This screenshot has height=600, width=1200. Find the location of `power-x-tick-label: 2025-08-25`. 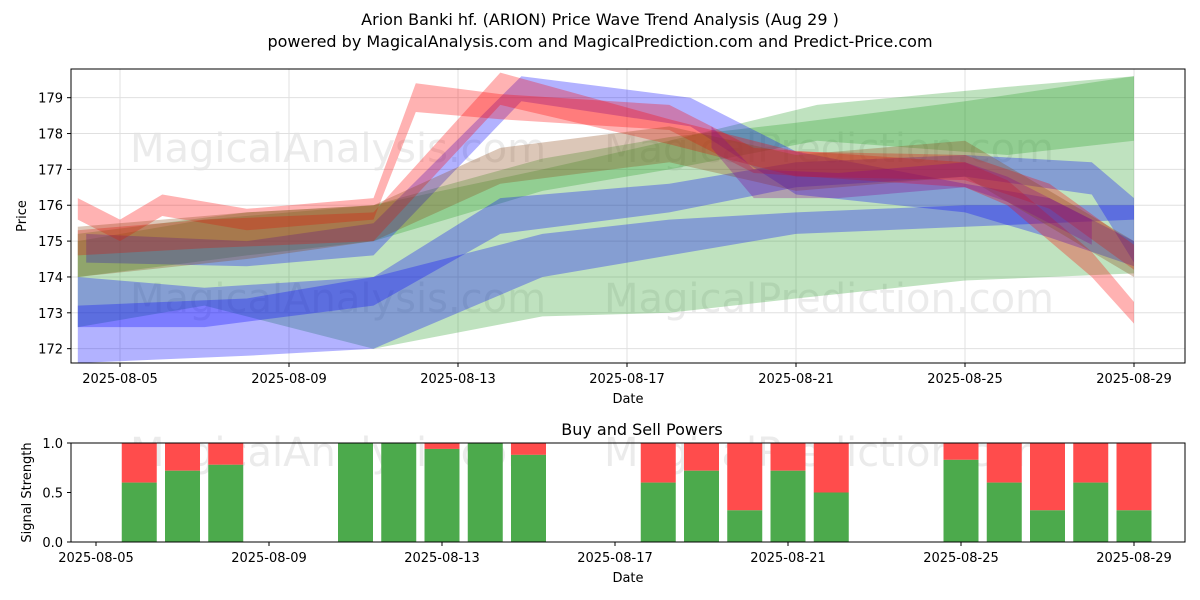

power-x-tick-label: 2025-08-25 is located at coordinates (961, 558).